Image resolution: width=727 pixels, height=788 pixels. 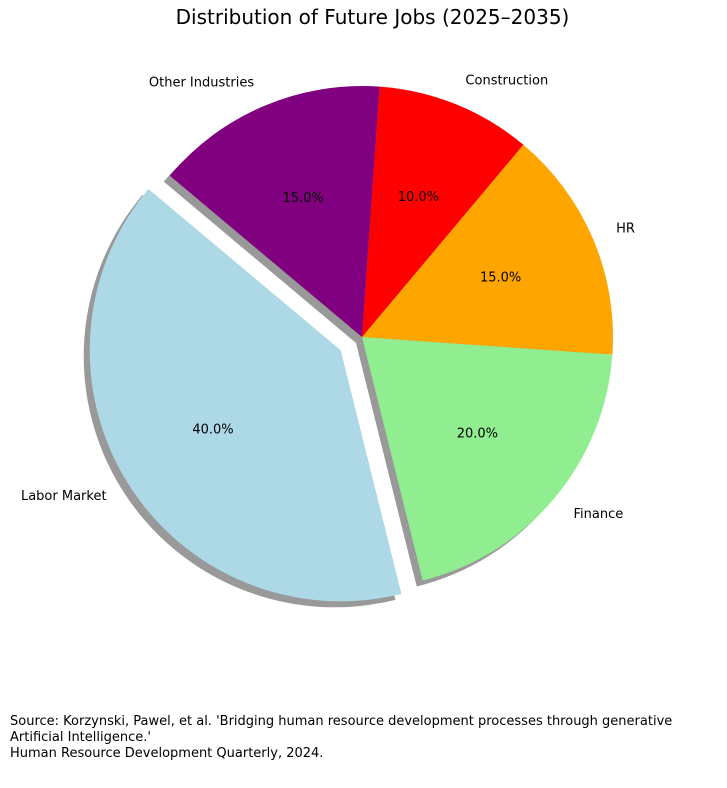 What do you see at coordinates (212, 430) in the screenshot?
I see `pie-percent-label-labor-market: 40.0%` at bounding box center [212, 430].